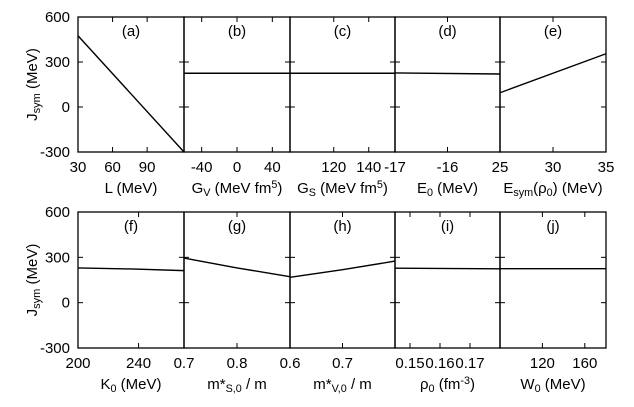 This screenshot has height=407, width=634. I want to click on x-axis-label: Esym(ρ0) (MeV), so click(552, 189).